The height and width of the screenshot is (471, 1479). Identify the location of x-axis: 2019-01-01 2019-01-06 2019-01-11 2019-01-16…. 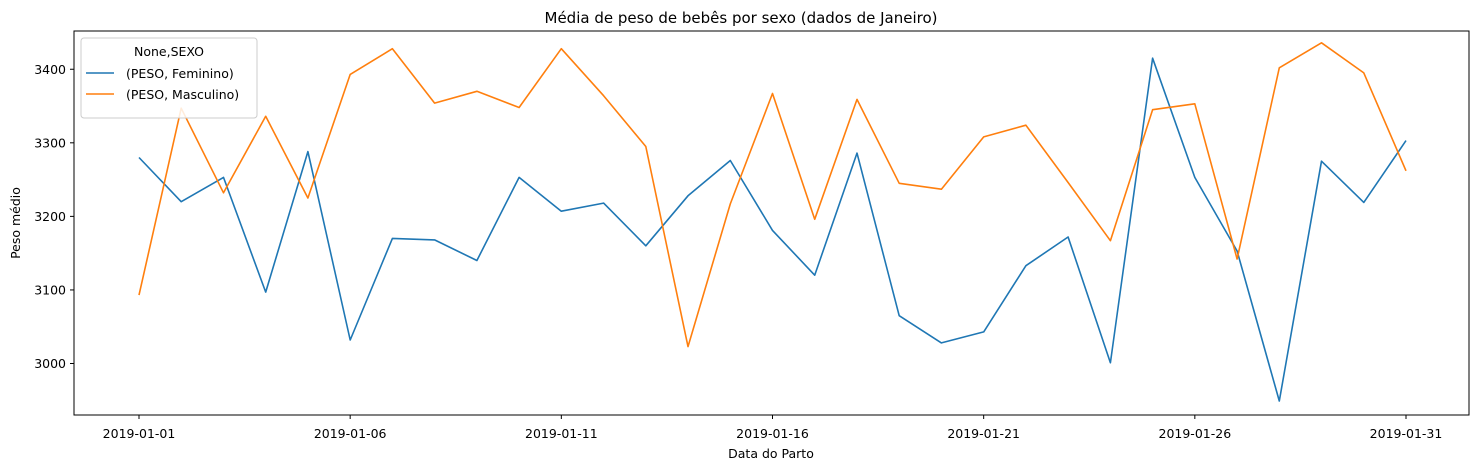
(773, 428).